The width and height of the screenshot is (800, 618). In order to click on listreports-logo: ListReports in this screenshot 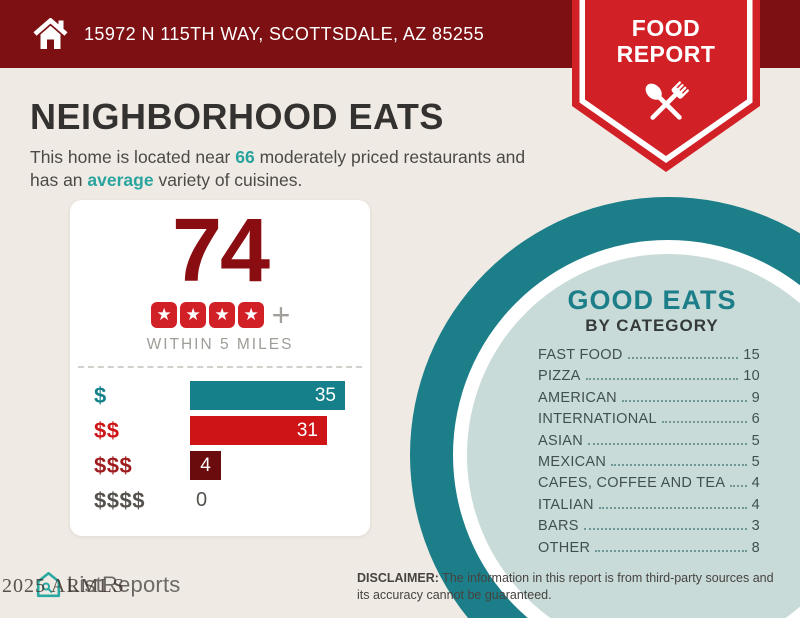, I will do `click(108, 584)`.